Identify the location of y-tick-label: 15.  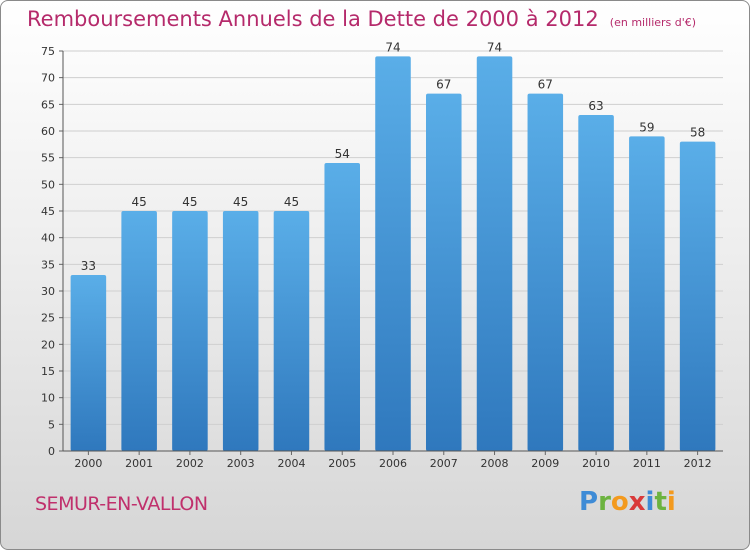
(48, 371).